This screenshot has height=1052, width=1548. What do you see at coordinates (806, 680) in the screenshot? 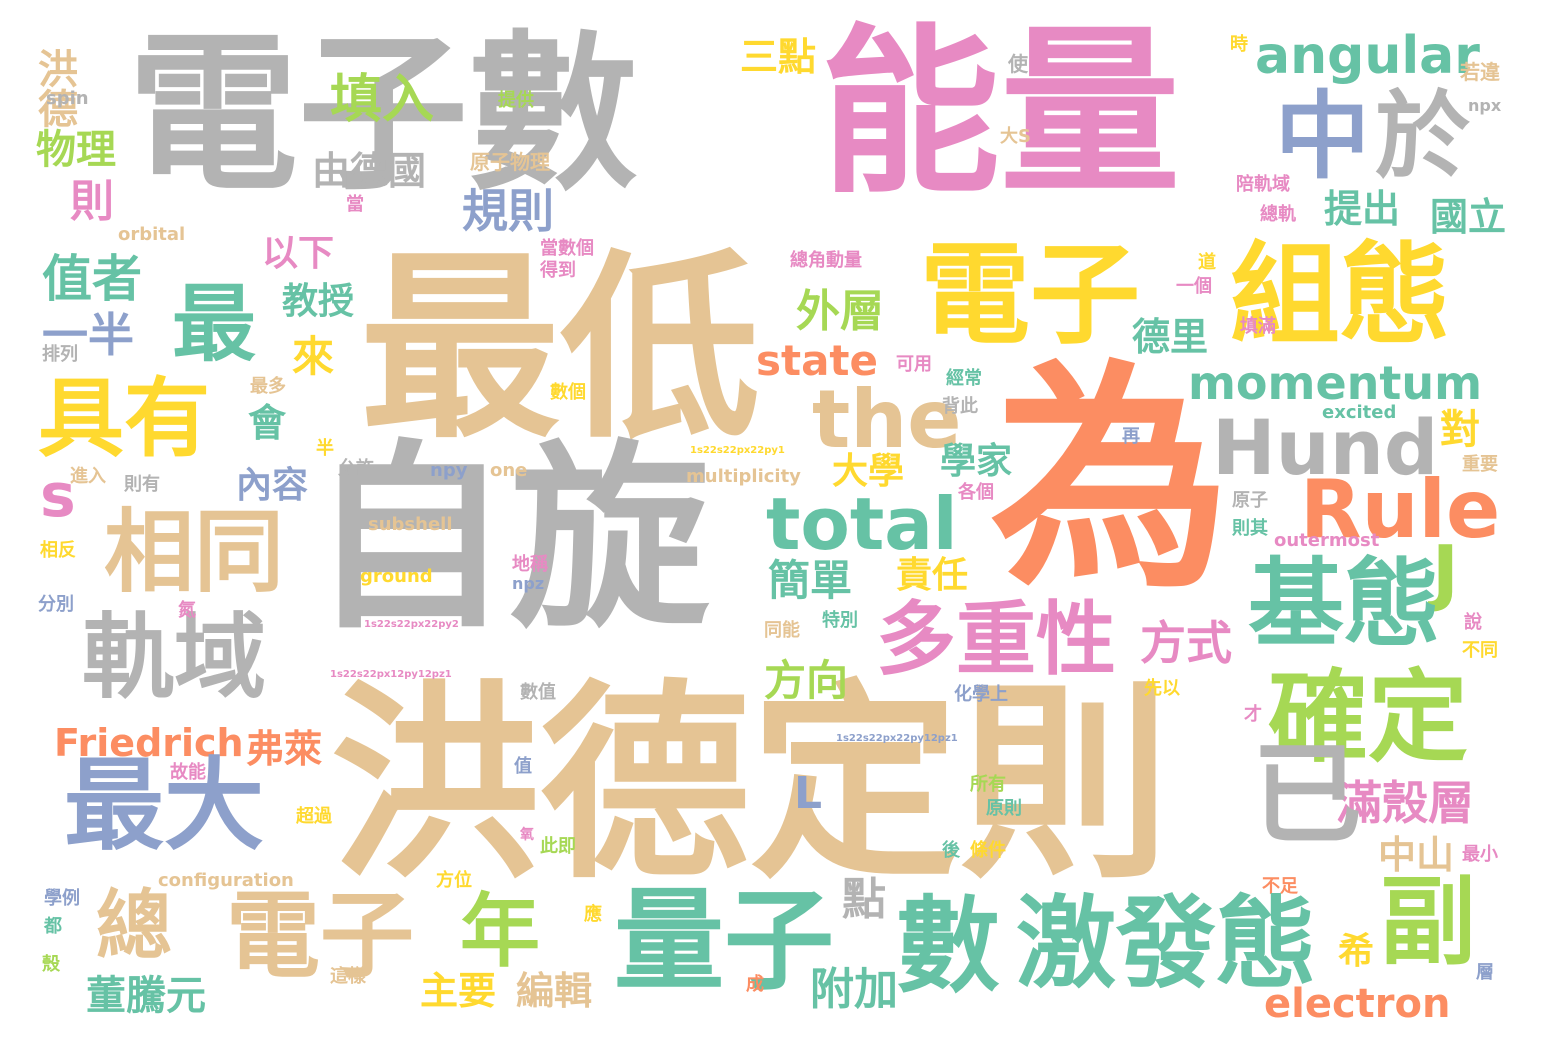
I see `word-方向: 方向` at bounding box center [806, 680].